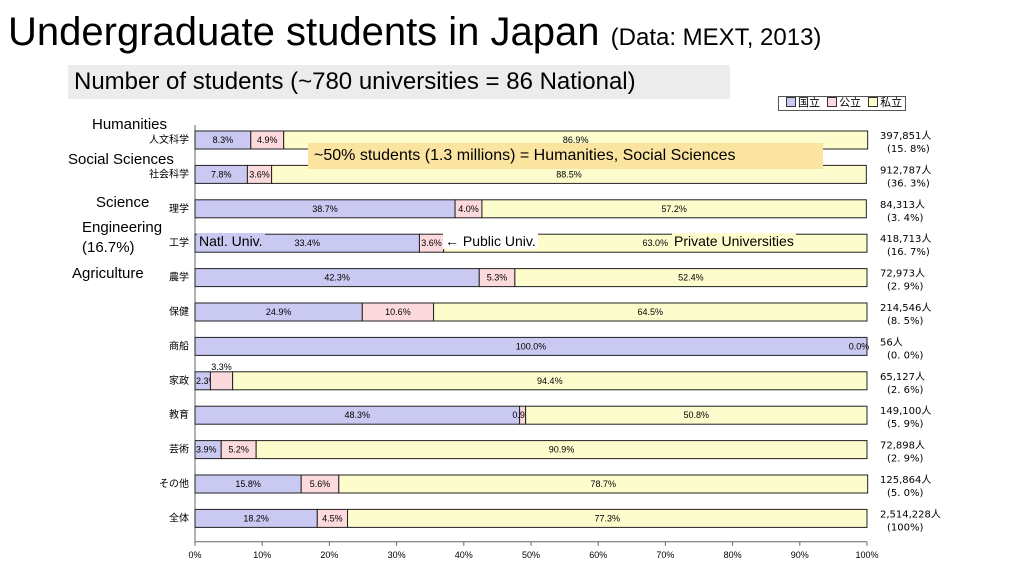  Describe the element at coordinates (398, 312) in the screenshot. I see `bar-value-label: 10.6%` at that location.